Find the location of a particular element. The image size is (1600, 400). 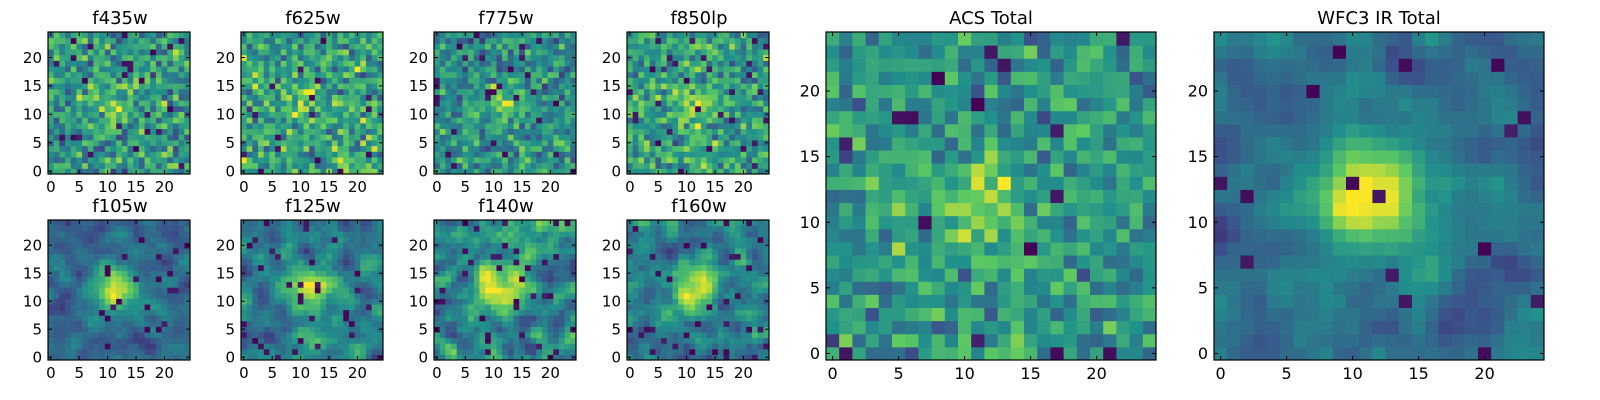

y-tick-label: 10 is located at coordinates (418, 301).